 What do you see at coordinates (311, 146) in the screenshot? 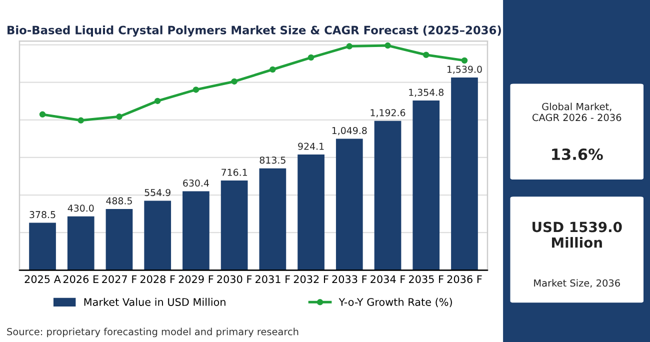
I see `data-label: 924.1` at bounding box center [311, 146].